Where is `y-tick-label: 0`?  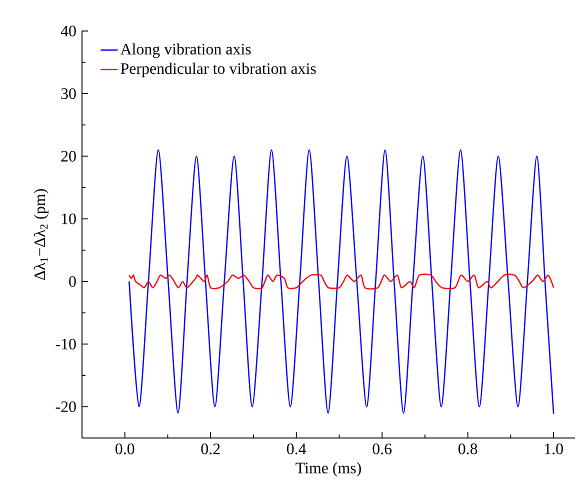 y-tick-label: 0 is located at coordinates (72, 281).